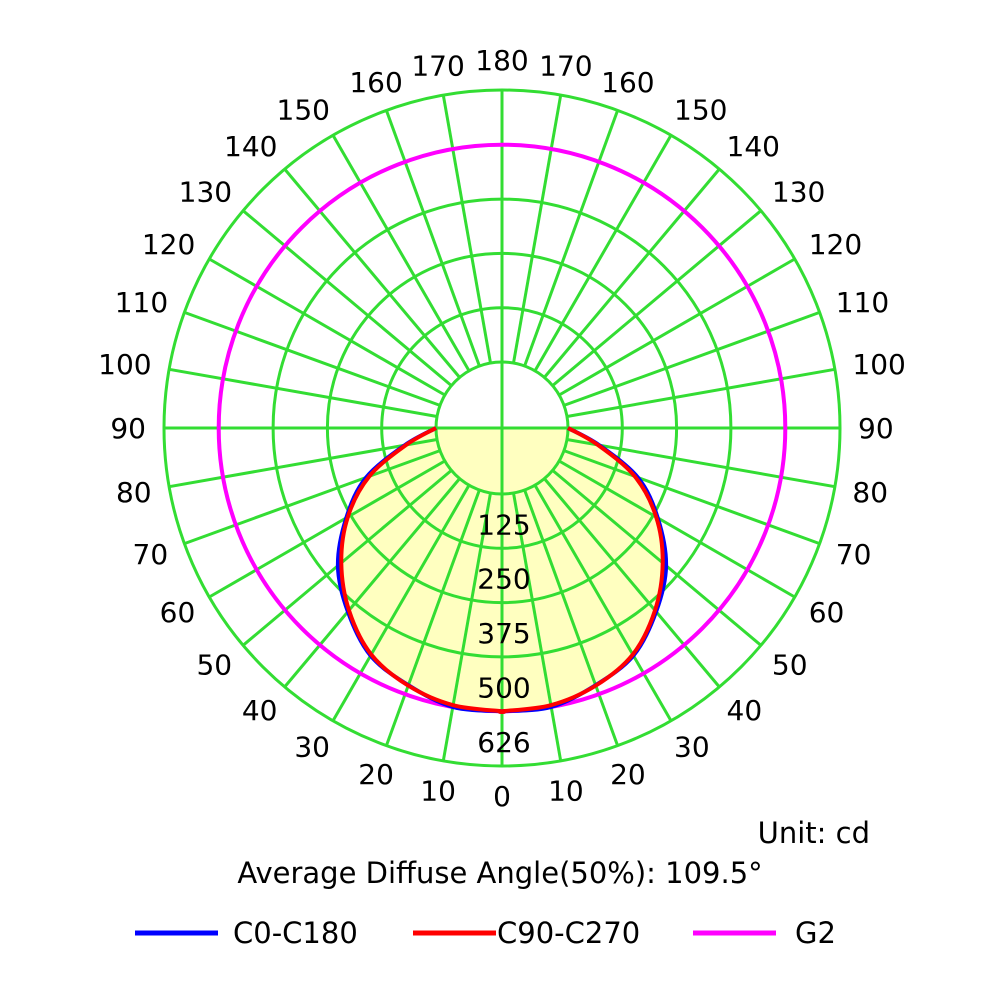  Describe the element at coordinates (566, 790) in the screenshot. I see `angle-label-10-right: 10` at that location.